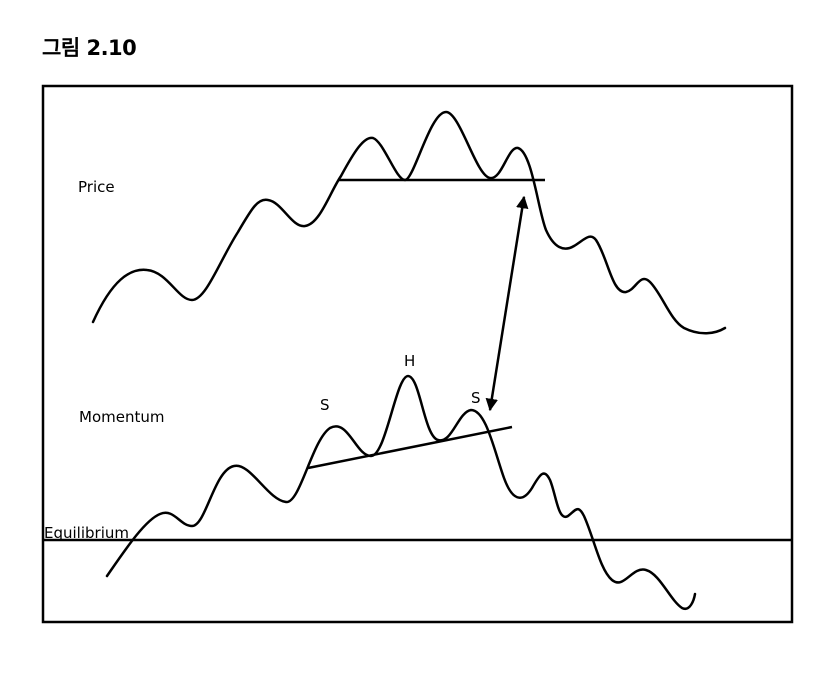 The height and width of the screenshot is (680, 836). What do you see at coordinates (121, 417) in the screenshot?
I see `momentum-label: Momentum` at bounding box center [121, 417].